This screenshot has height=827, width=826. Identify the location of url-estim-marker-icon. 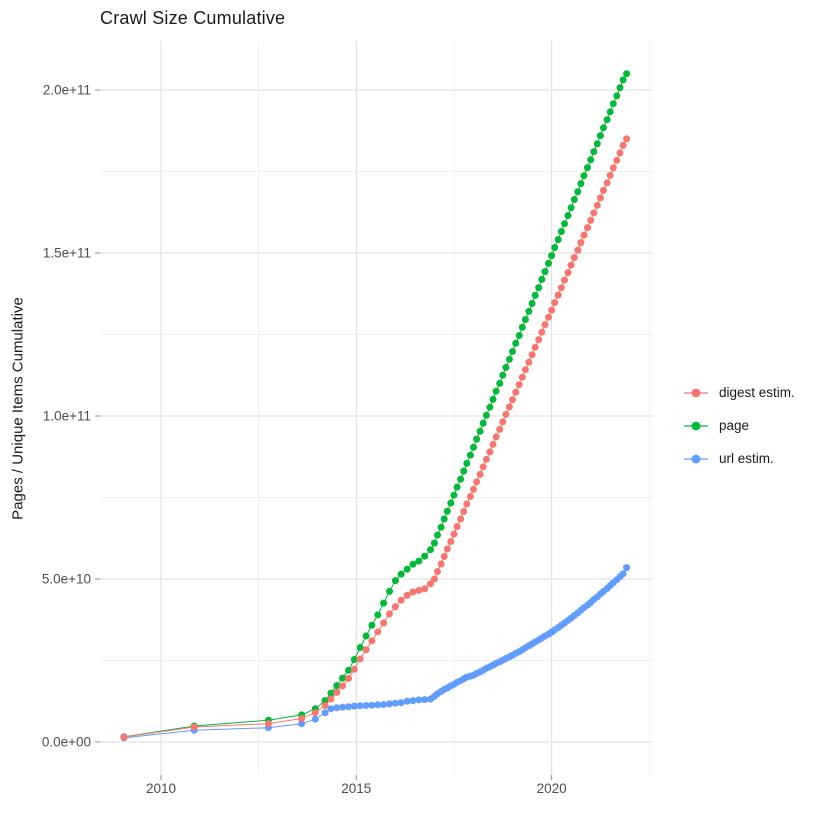
(696, 458).